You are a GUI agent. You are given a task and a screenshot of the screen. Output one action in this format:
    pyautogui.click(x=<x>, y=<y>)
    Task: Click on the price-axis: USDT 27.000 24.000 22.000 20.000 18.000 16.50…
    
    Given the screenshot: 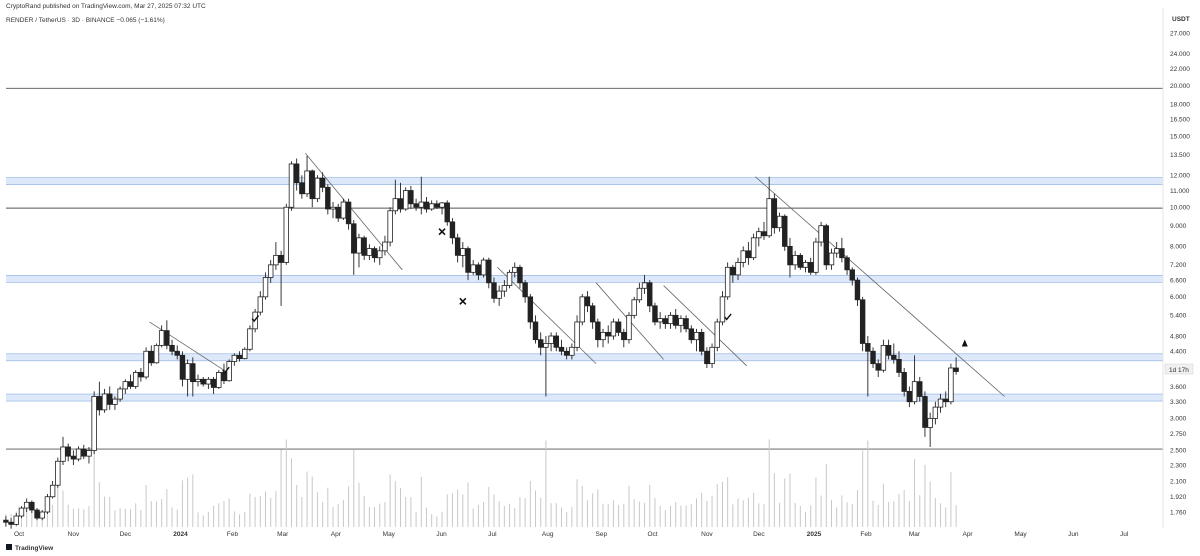 What is the action you would take?
    pyautogui.click(x=1180, y=266)
    